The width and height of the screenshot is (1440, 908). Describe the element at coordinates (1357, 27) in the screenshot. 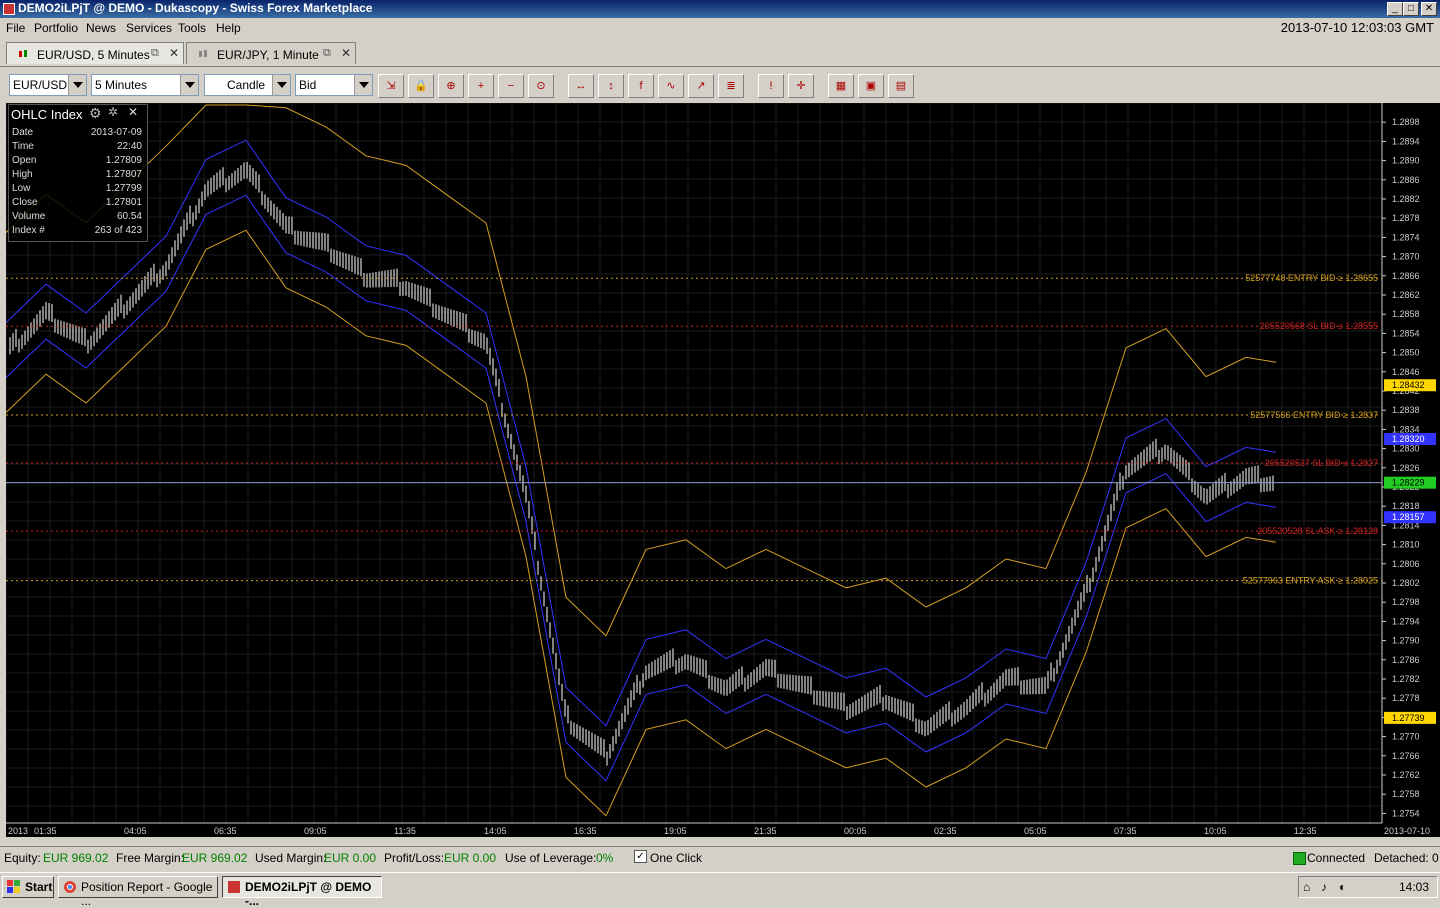

I see `server-clock: 2013-07-10 12:03:03 GMT` at that location.